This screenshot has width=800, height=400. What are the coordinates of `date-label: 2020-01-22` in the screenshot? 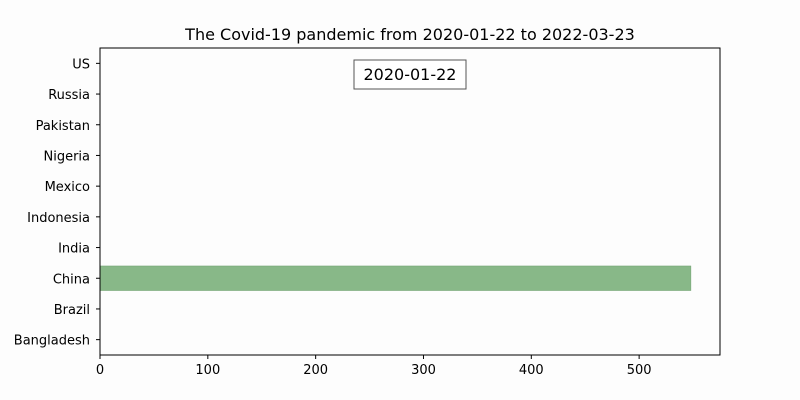 It's located at (410, 74).